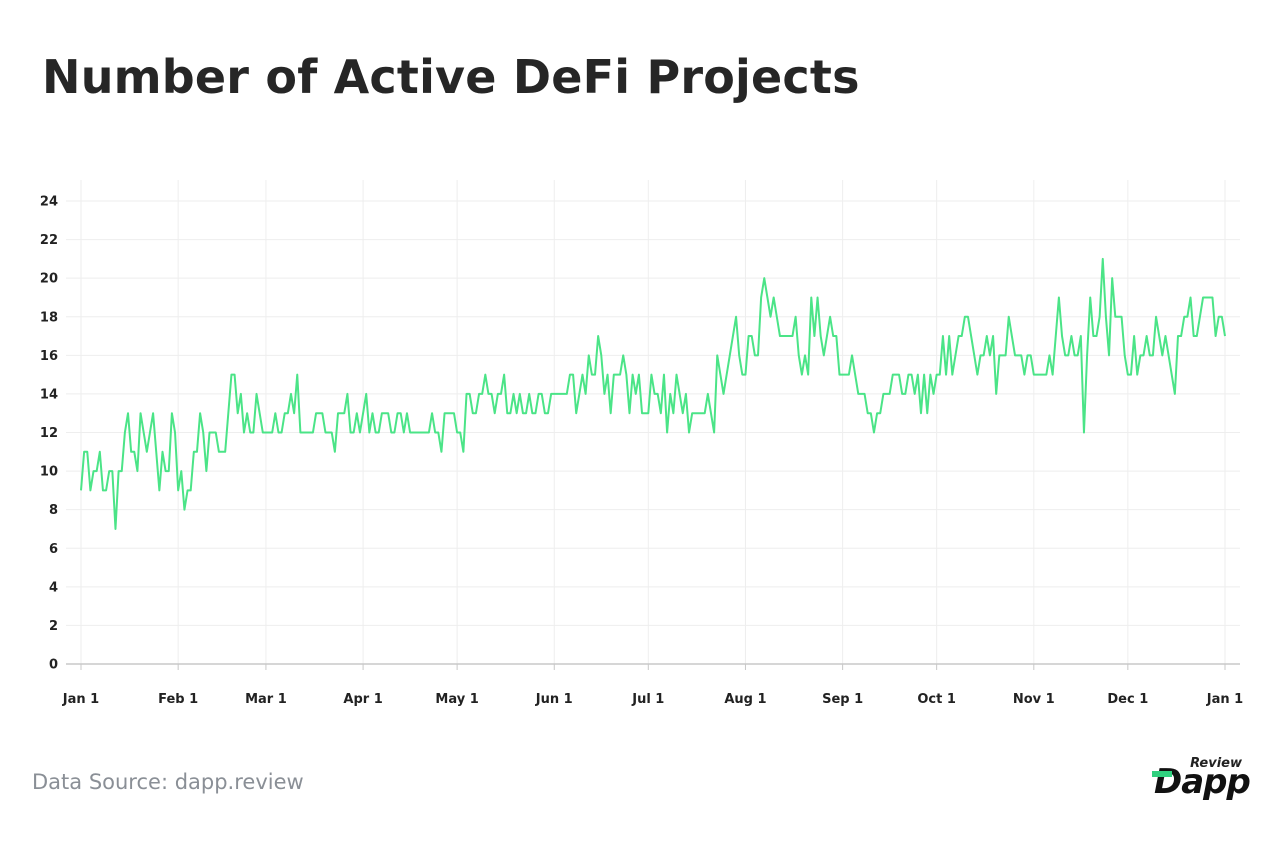 The width and height of the screenshot is (1280, 843). Describe the element at coordinates (49, 240) in the screenshot. I see `y-tick-label: 22` at that location.